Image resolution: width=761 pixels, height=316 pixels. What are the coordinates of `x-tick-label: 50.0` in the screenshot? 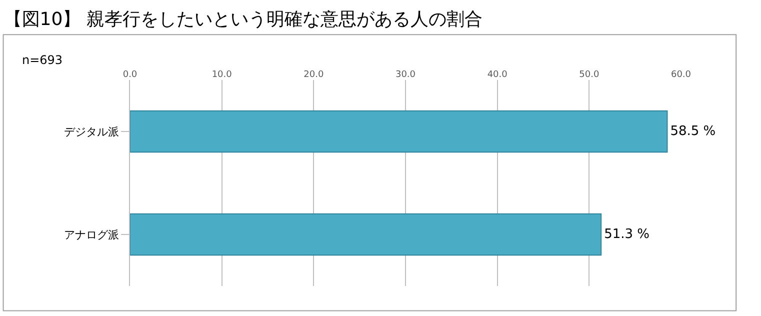 It's located at (589, 75).